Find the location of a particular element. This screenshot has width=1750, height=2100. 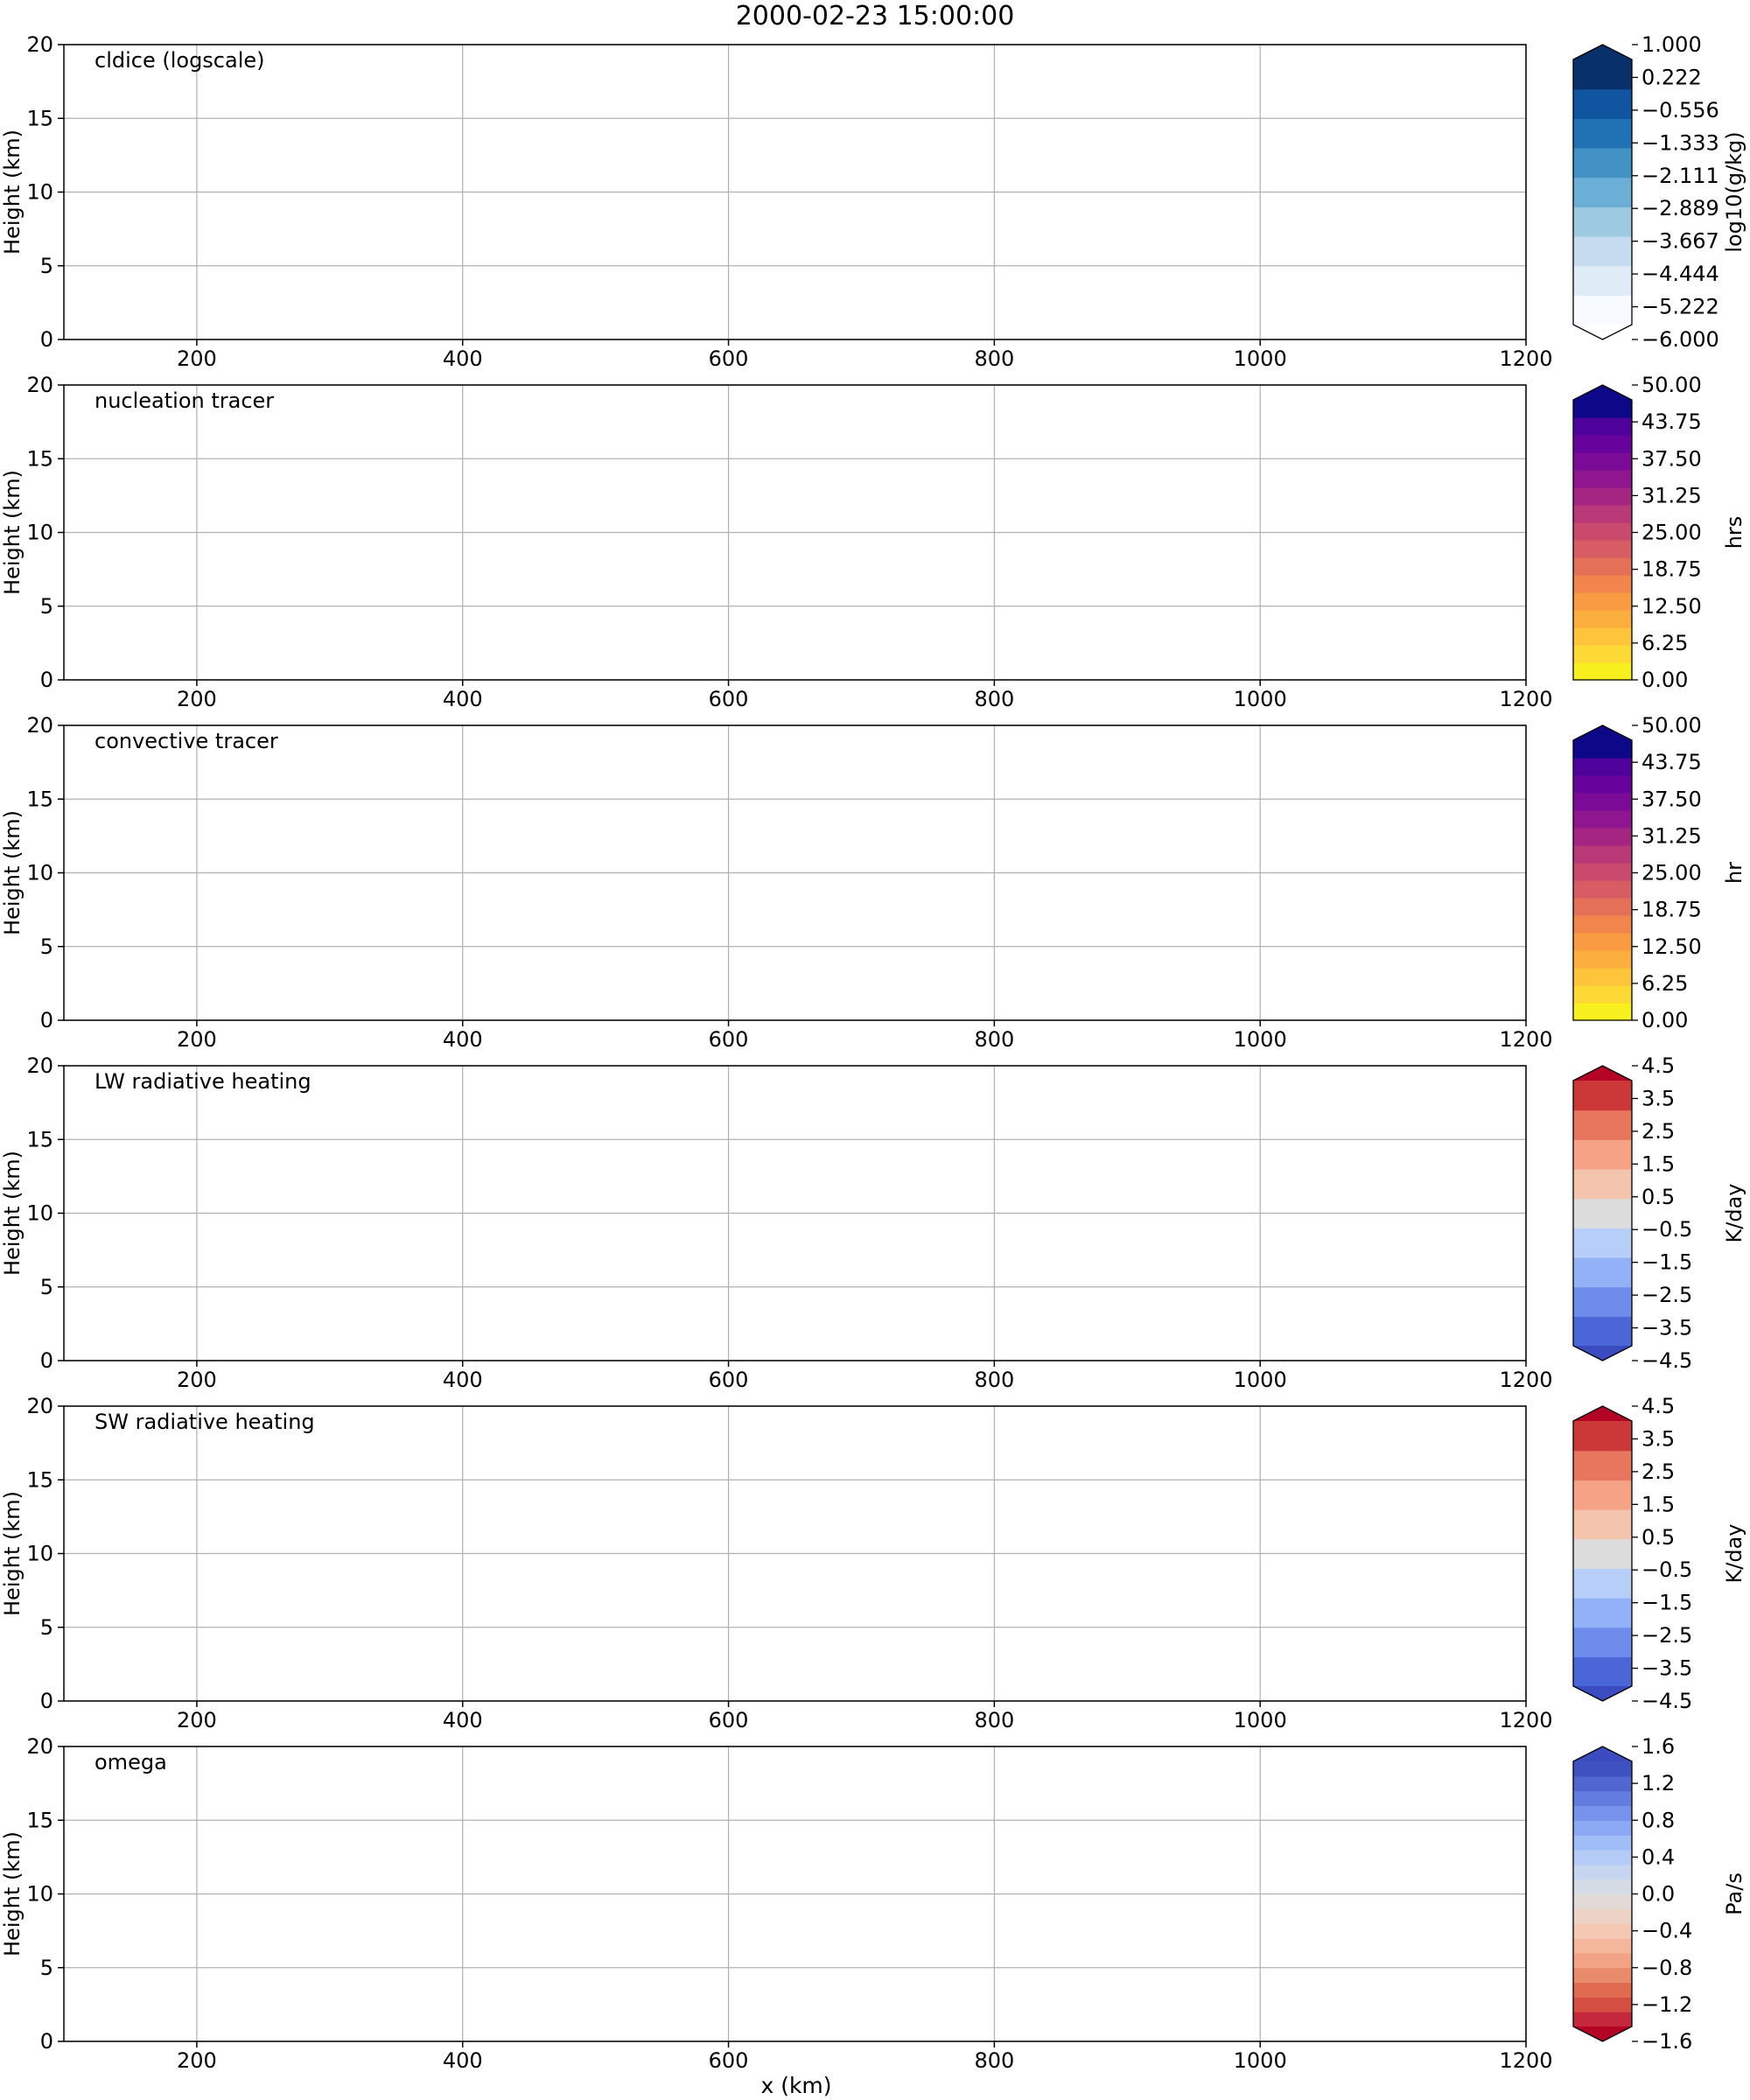

colorbar-tick-label: 2.5 is located at coordinates (1658, 1131).